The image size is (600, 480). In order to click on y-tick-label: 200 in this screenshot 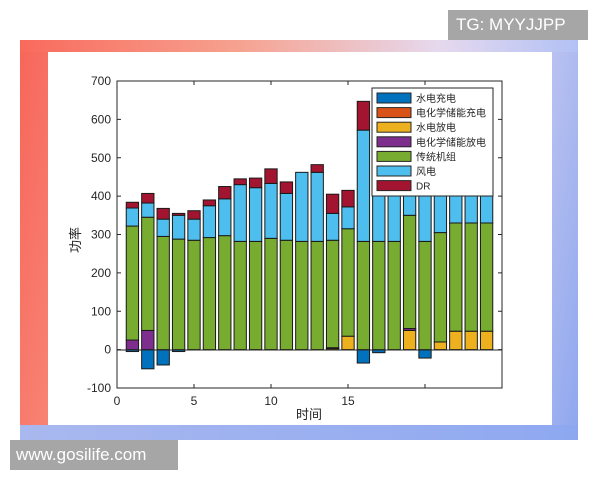, I will do `click(101, 273)`.